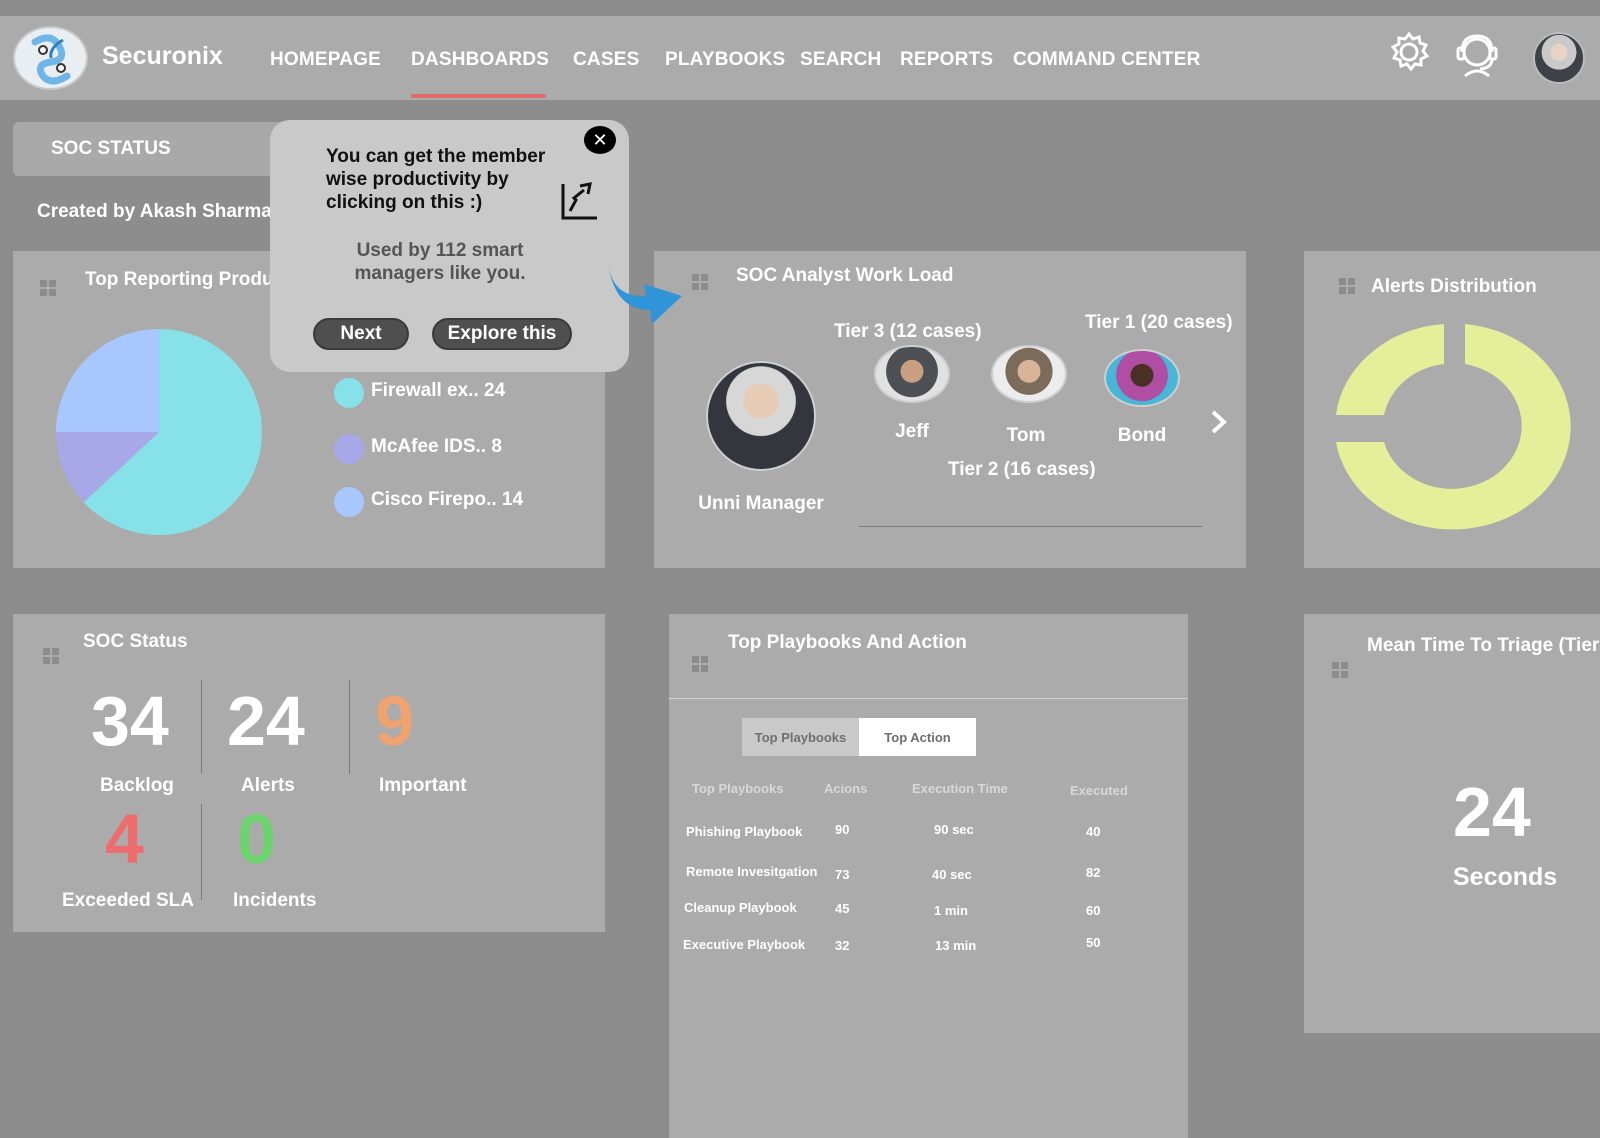 The image size is (1600, 1138). Describe the element at coordinates (1505, 877) in the screenshot. I see `mean-time-unit: Seconds` at that location.